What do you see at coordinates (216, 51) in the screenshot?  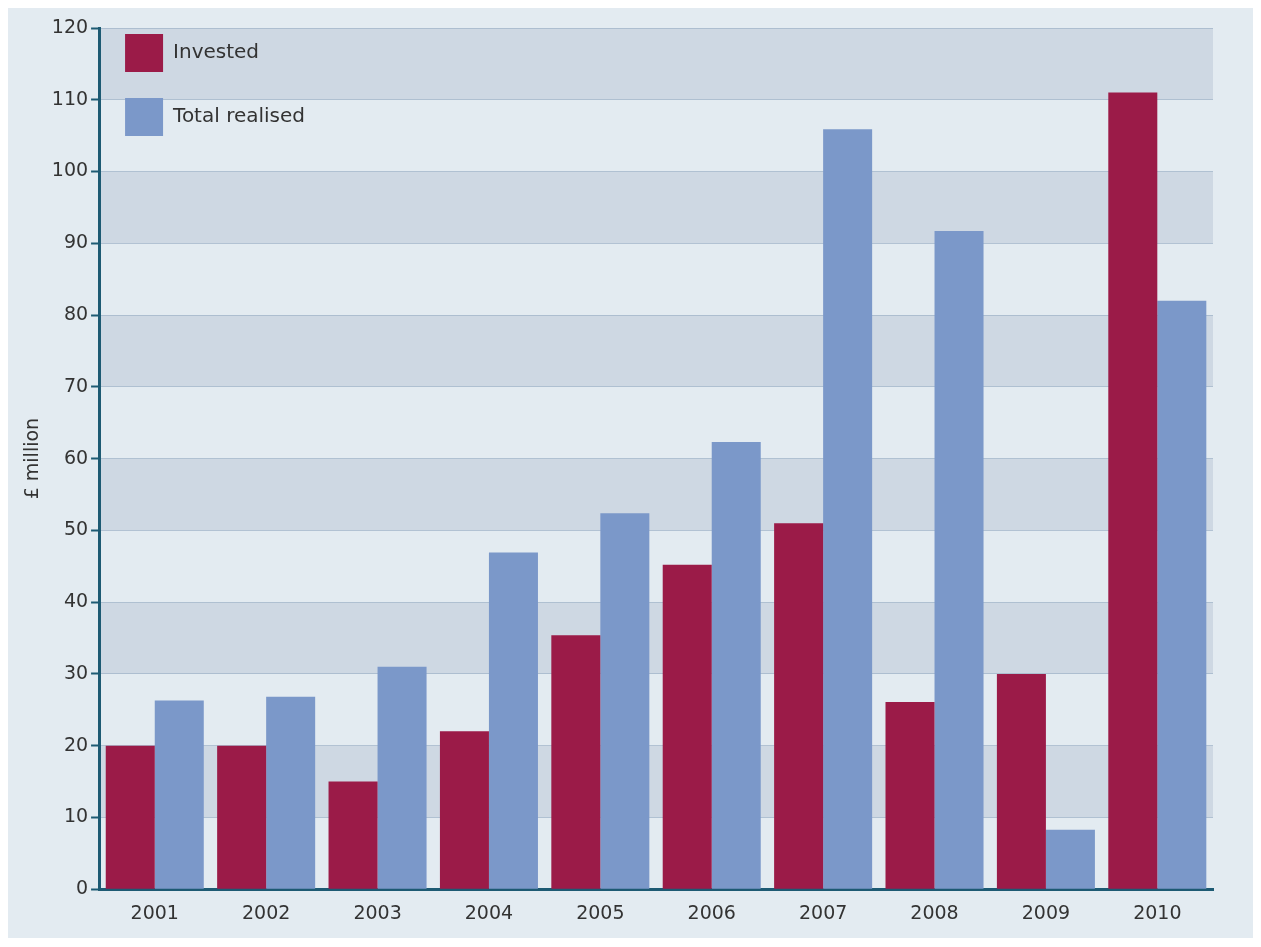 I see `legend-label: Invested` at bounding box center [216, 51].